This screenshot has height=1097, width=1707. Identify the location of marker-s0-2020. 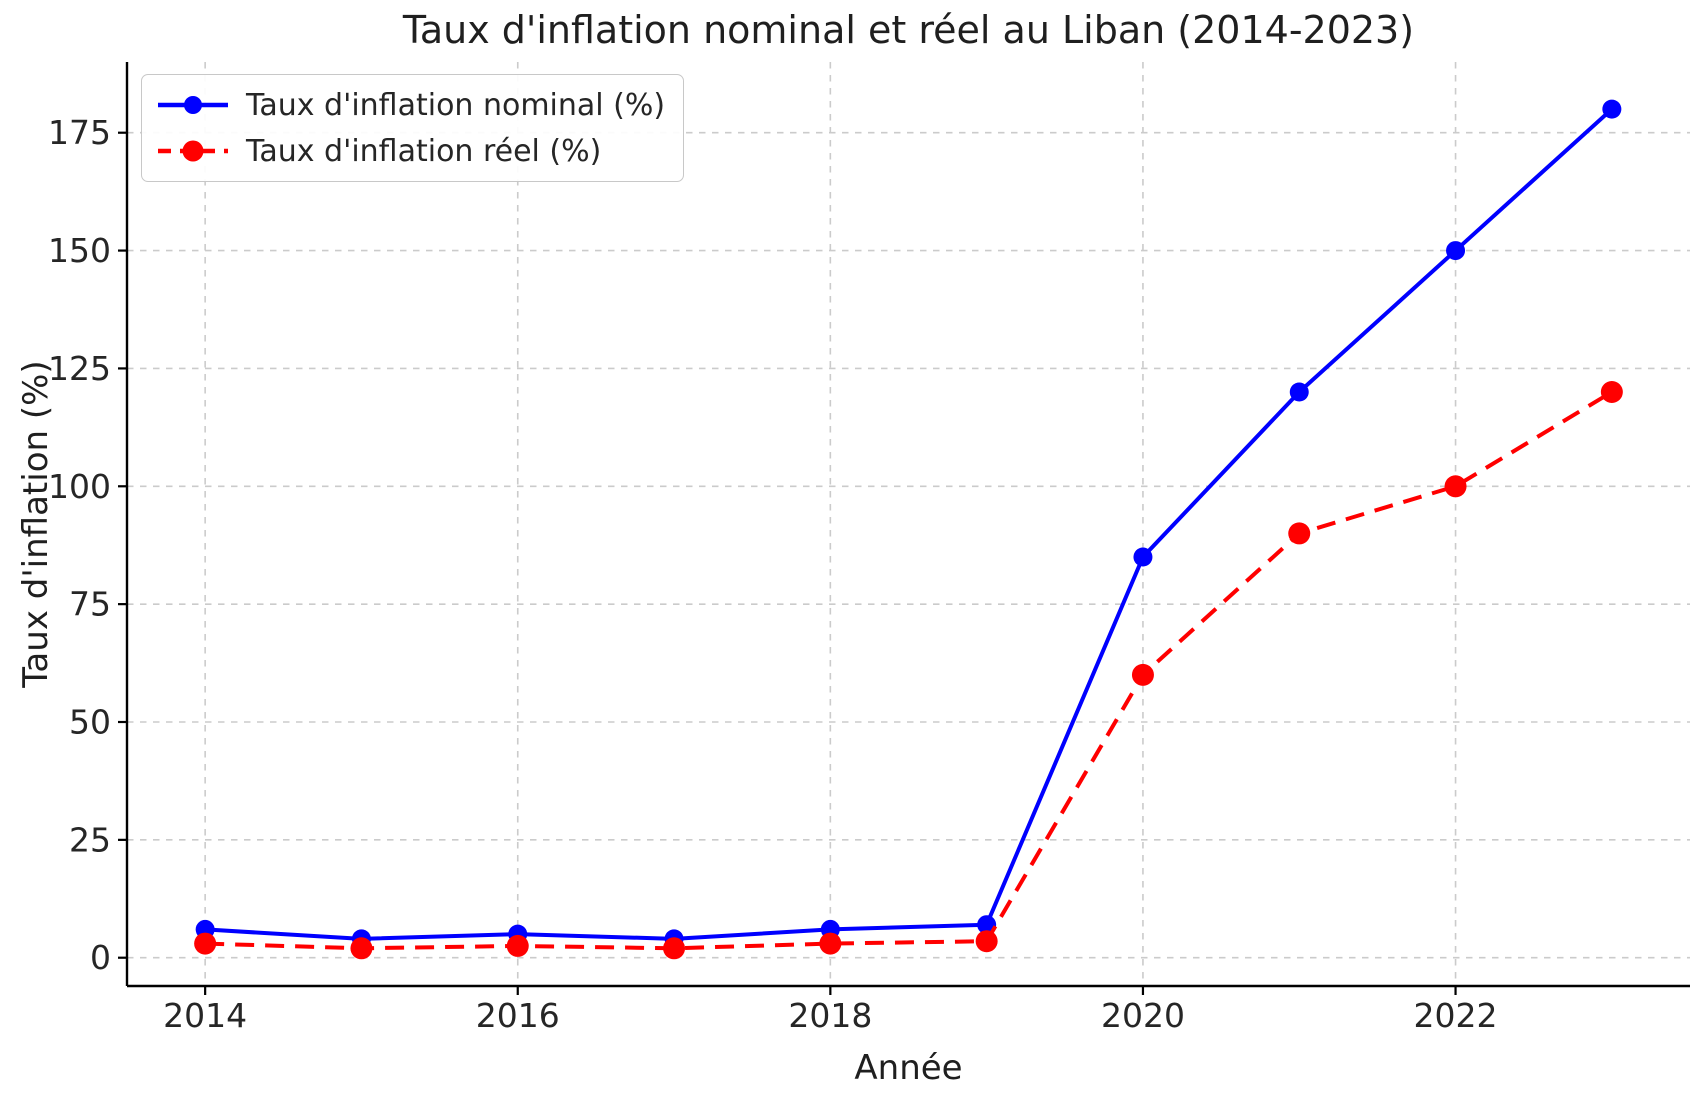
(1143, 557).